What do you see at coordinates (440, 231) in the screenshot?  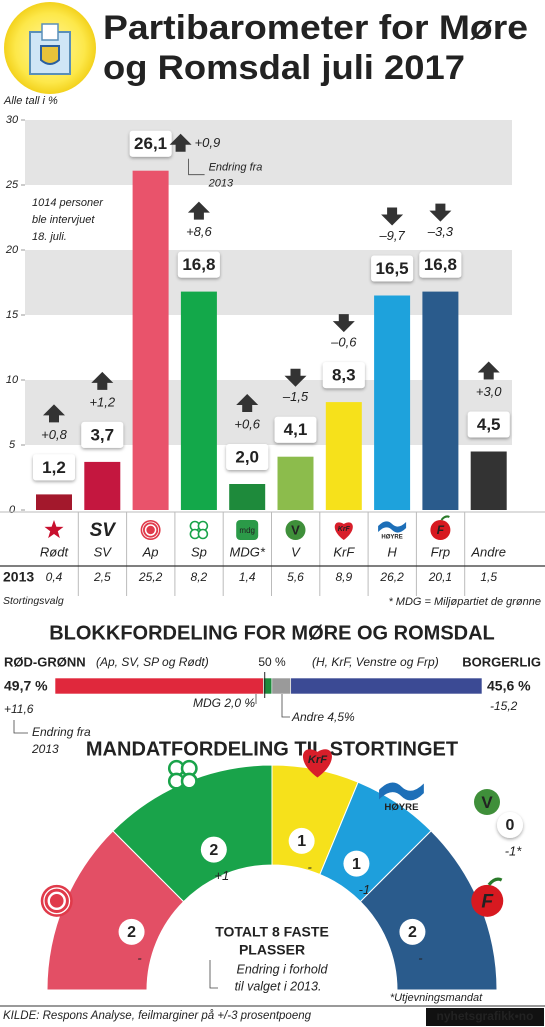 I see `change-label: –3,3` at bounding box center [440, 231].